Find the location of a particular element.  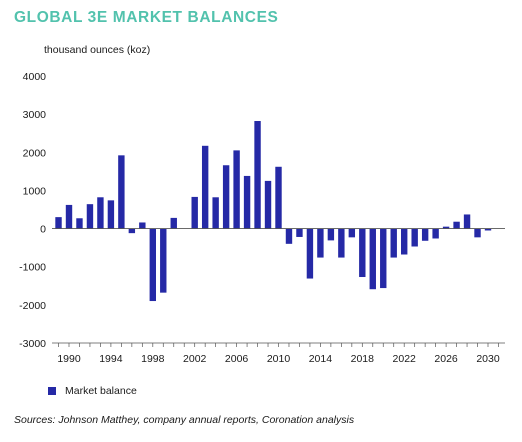

x-tick-label: 1998 is located at coordinates (153, 359).